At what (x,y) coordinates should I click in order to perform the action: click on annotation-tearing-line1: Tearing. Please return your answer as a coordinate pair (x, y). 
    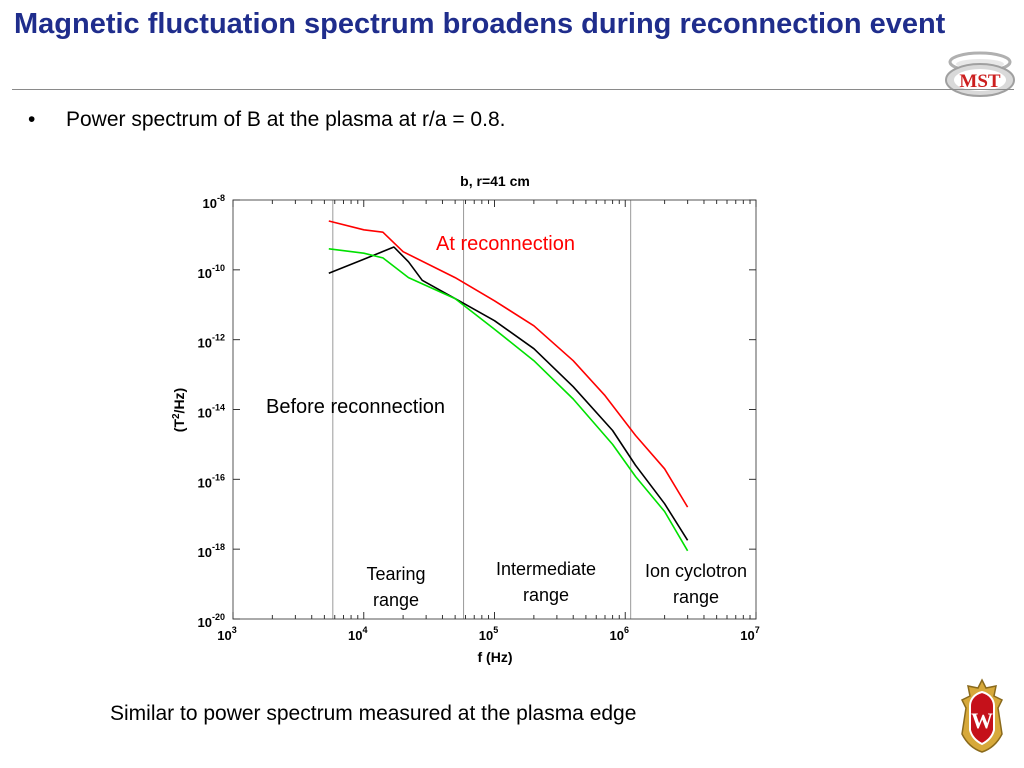
    Looking at the image, I should click on (395, 574).